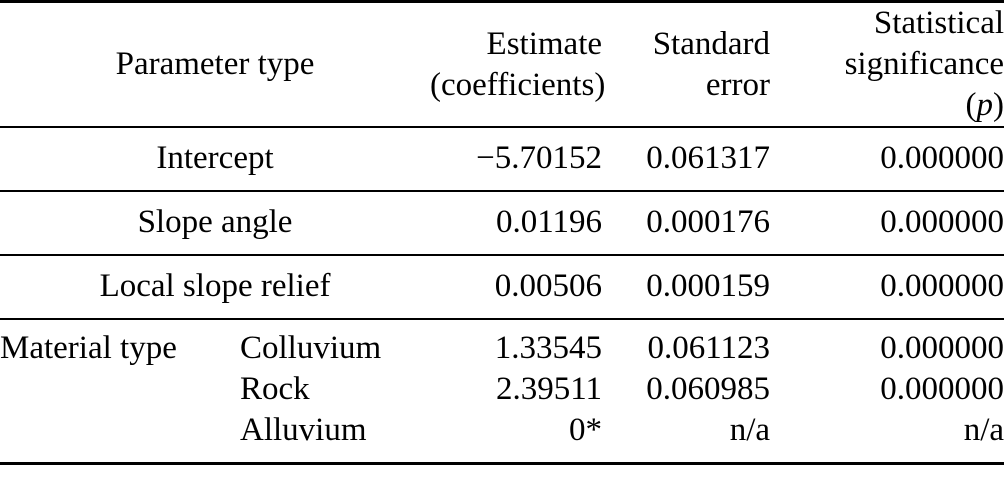 This screenshot has width=1004, height=482. I want to click on cell-std-error: n/a, so click(750, 430).